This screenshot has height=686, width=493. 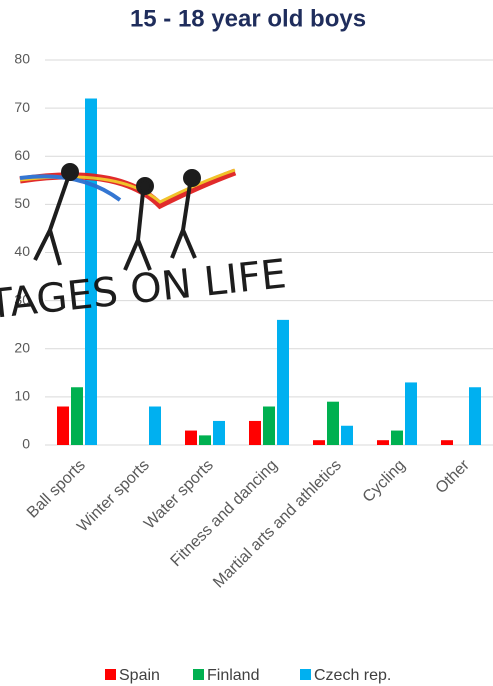 What do you see at coordinates (22, 347) in the screenshot?
I see `y-tick-label: 20` at bounding box center [22, 347].